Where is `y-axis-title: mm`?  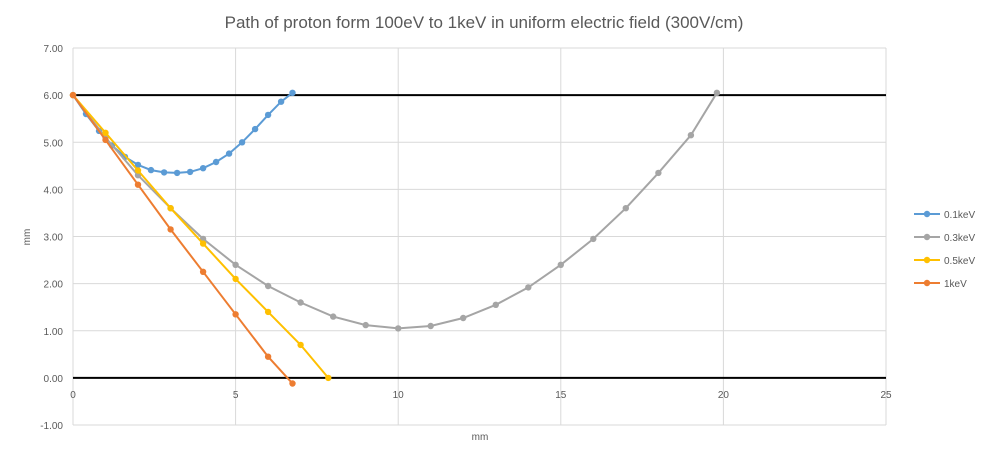
y-axis-title: mm is located at coordinates (27, 237).